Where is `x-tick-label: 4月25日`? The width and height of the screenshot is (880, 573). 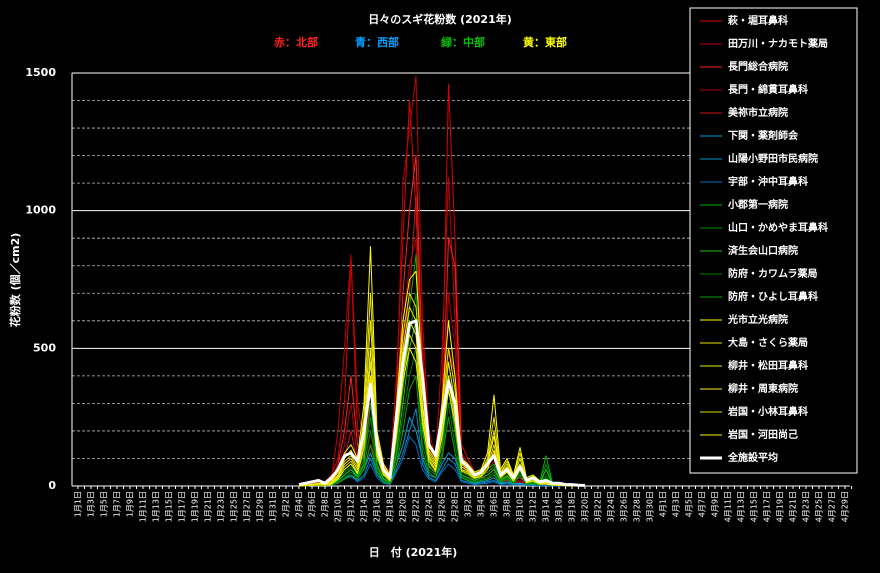 x-tick-label: 4月25日 is located at coordinates (819, 506).